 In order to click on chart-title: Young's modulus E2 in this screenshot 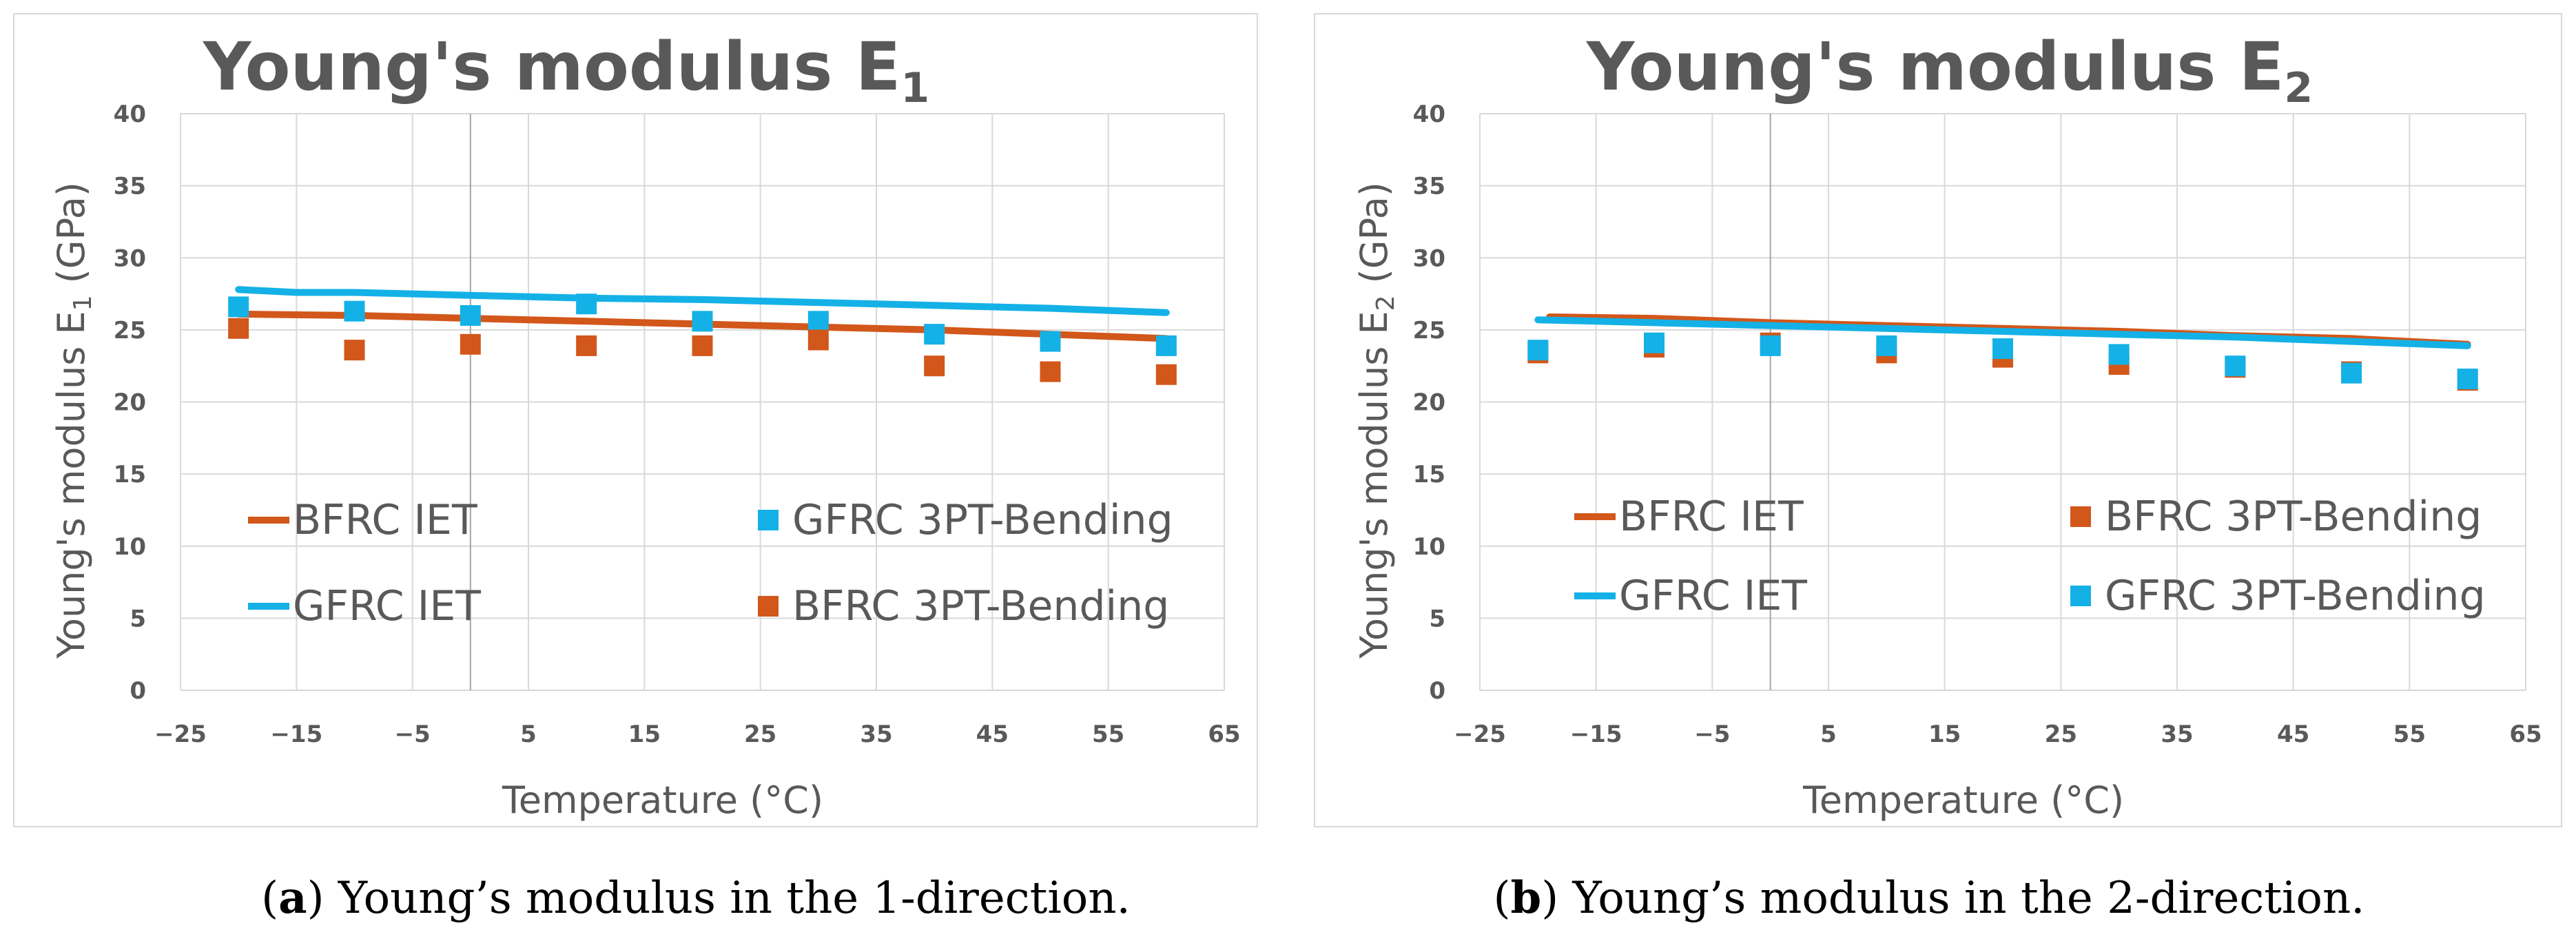, I will do `click(1949, 70)`.